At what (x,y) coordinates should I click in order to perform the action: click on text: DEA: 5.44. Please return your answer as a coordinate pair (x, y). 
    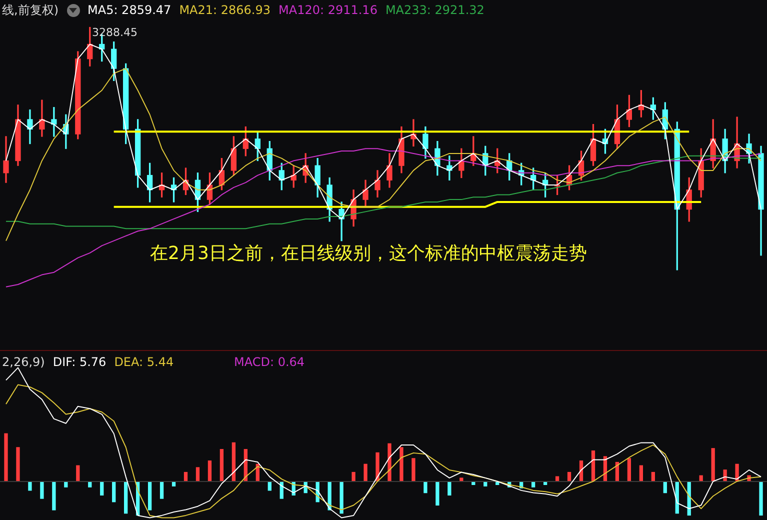
    Looking at the image, I should click on (144, 362).